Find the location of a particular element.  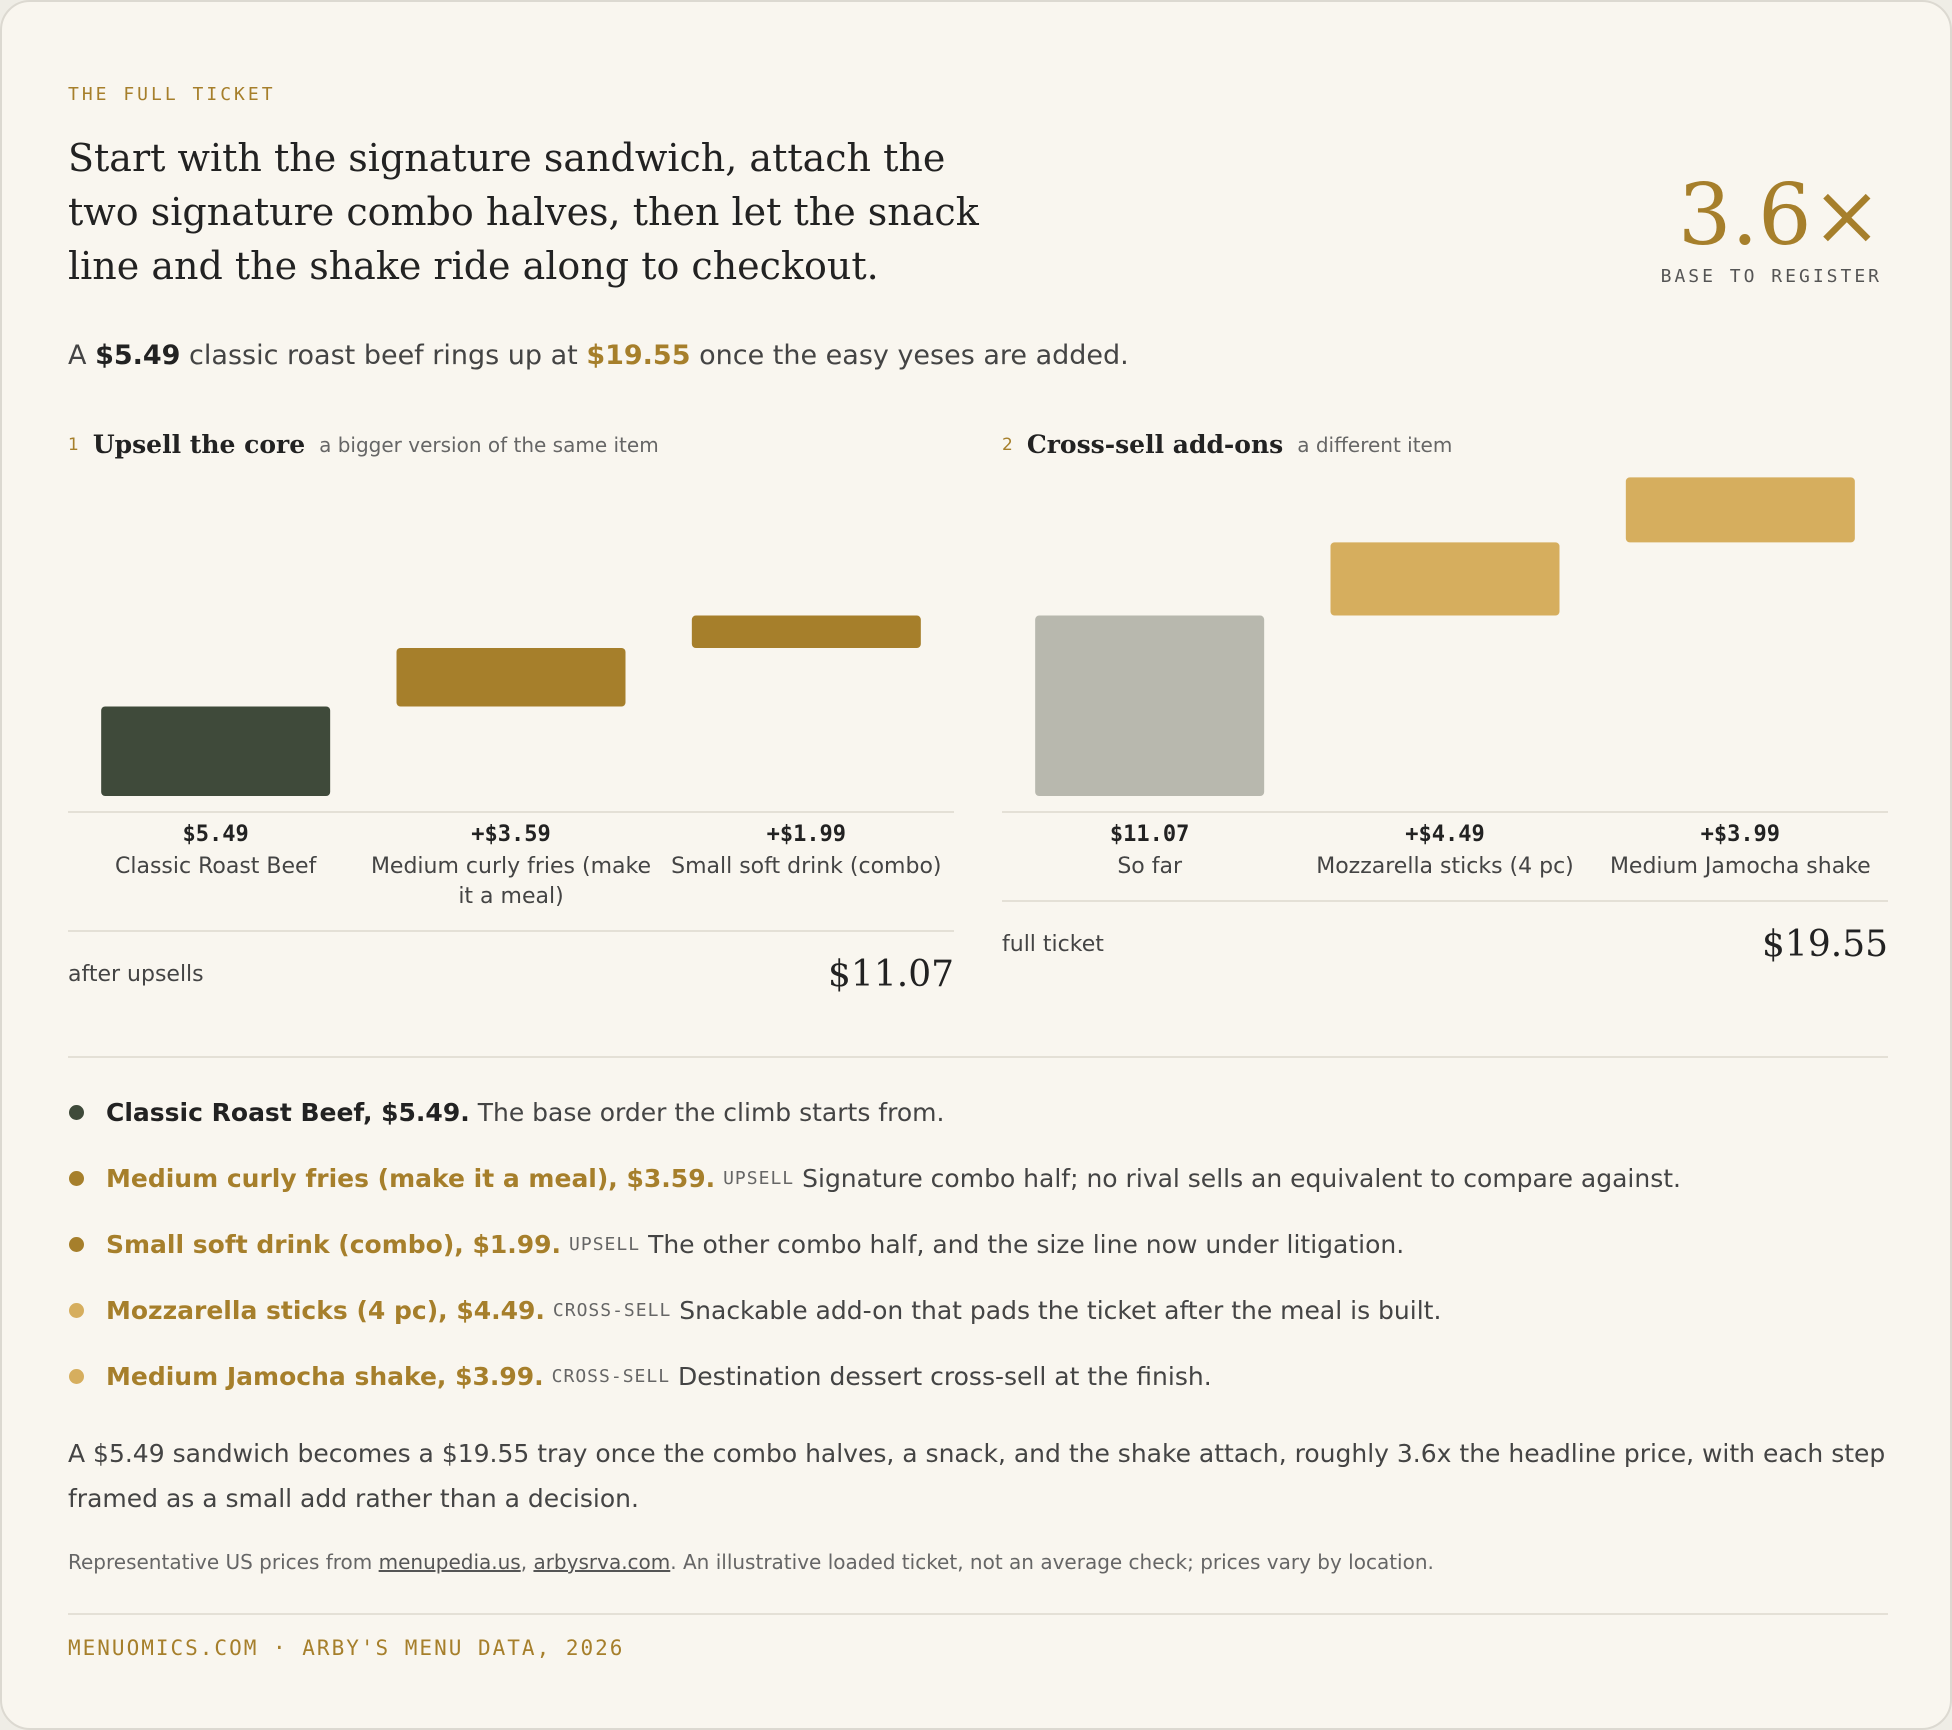

note-name: Classic Roast Beef, $5.49. is located at coordinates (288, 1112).